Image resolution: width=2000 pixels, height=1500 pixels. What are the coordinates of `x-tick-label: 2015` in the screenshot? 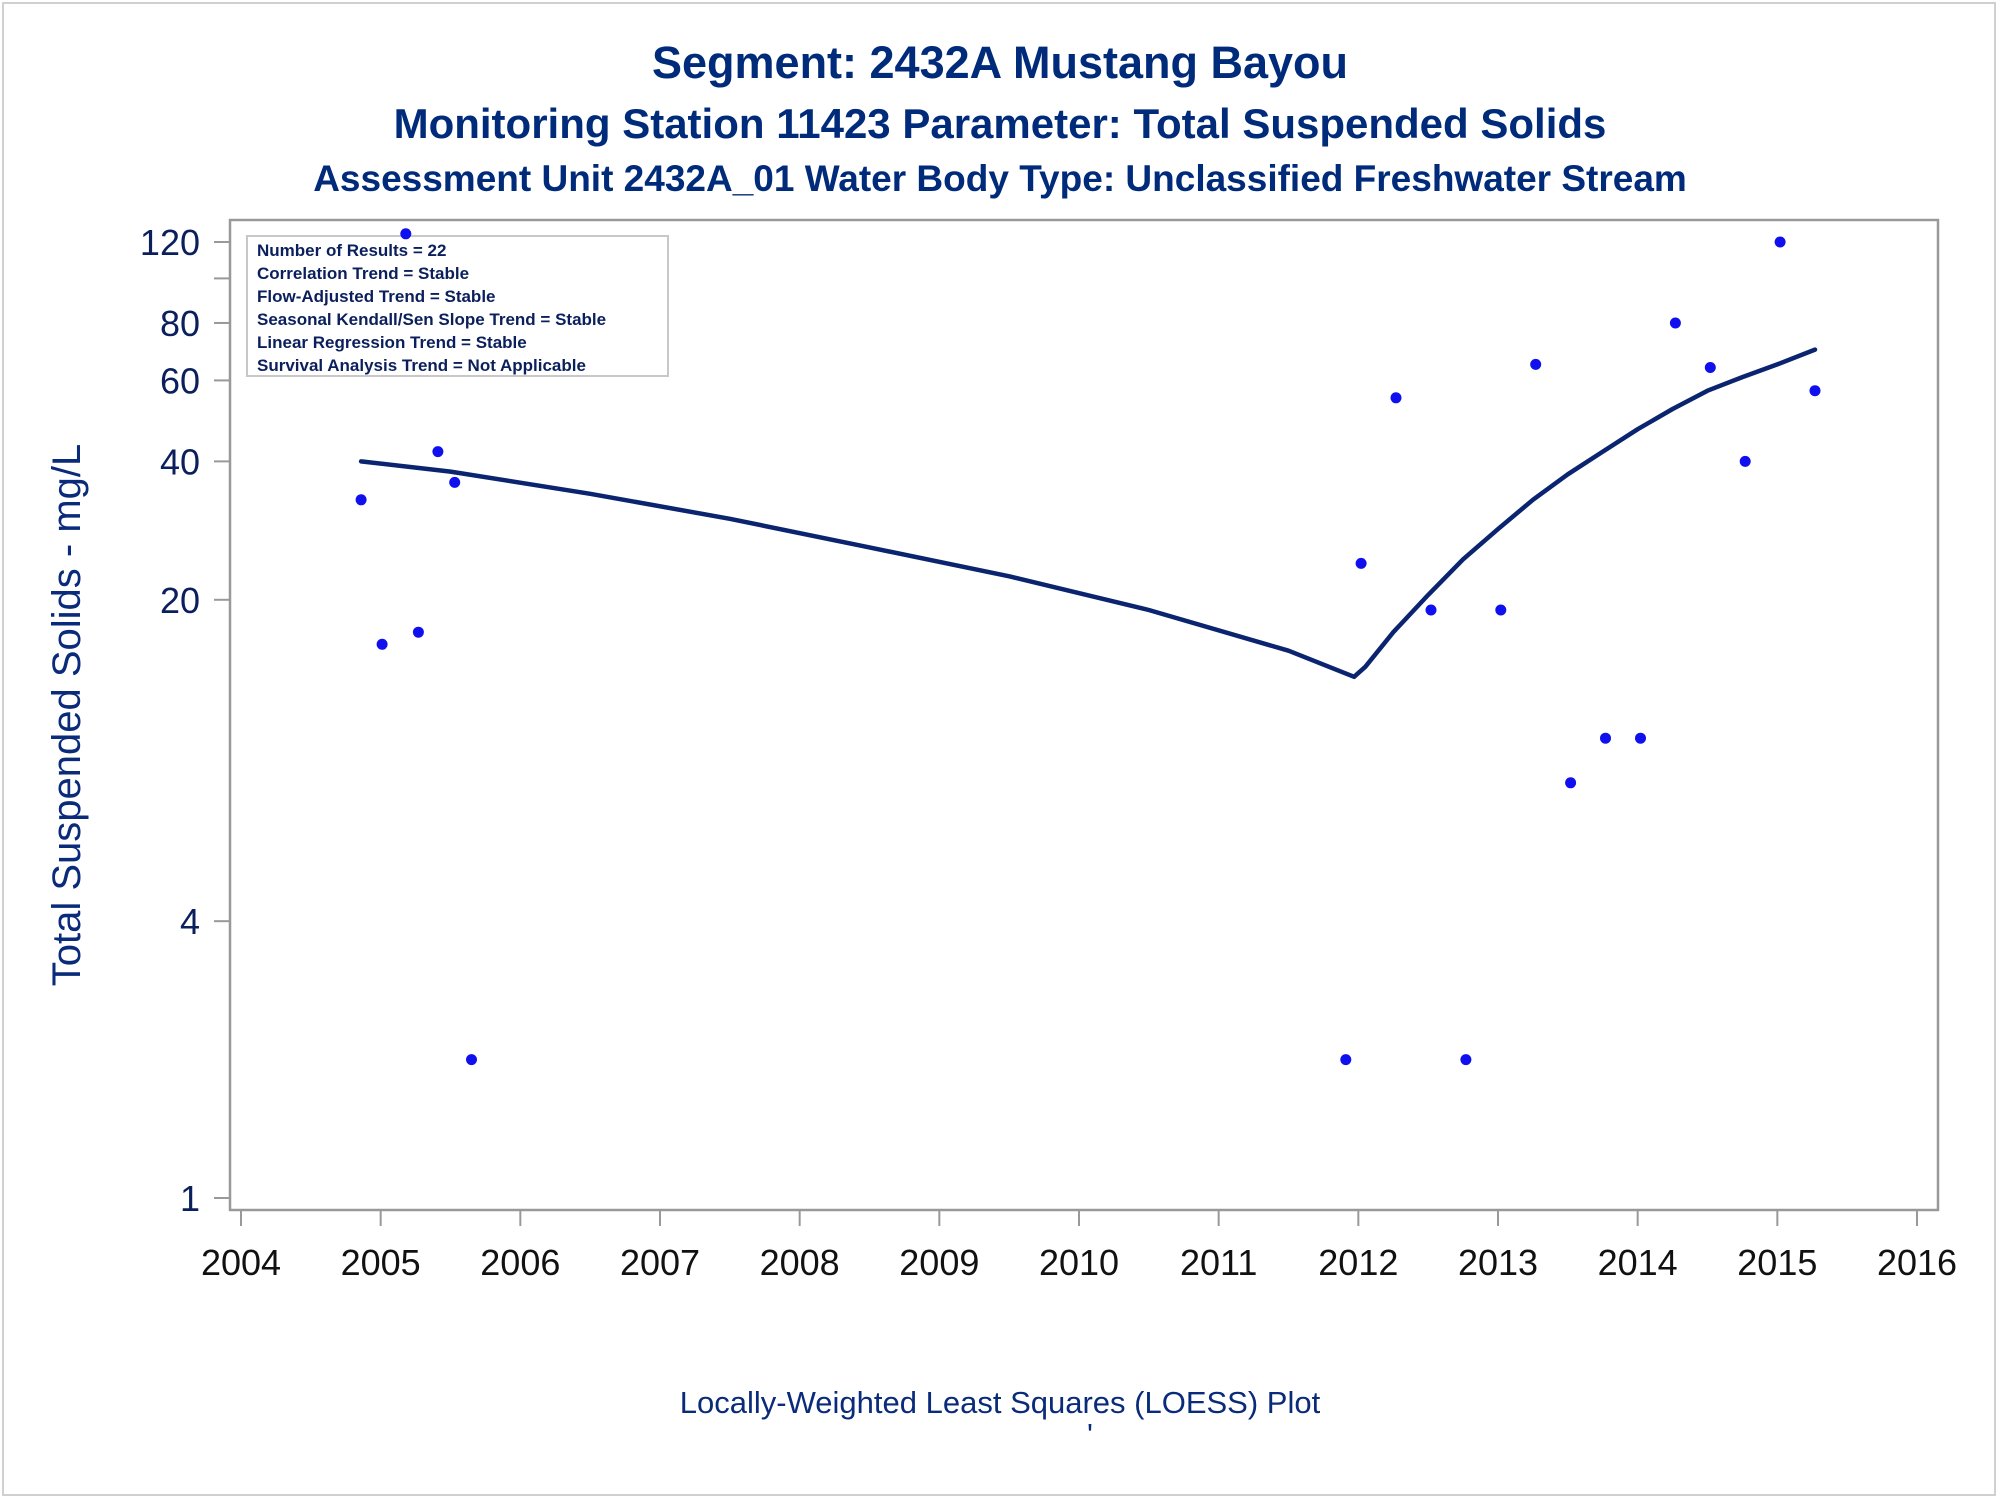 It's located at (1777, 1262).